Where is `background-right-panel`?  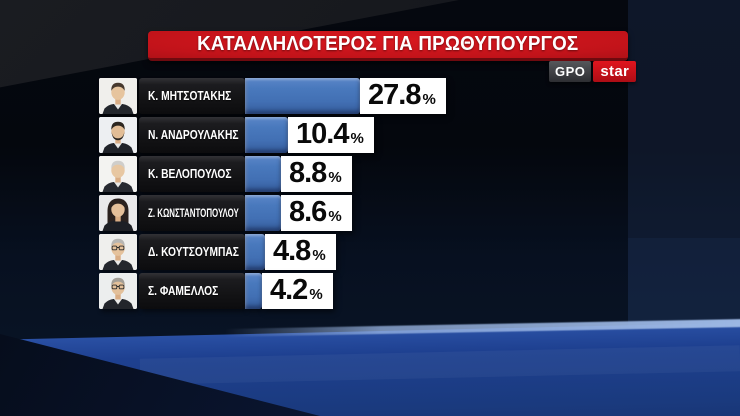
background-right-panel is located at coordinates (684, 119).